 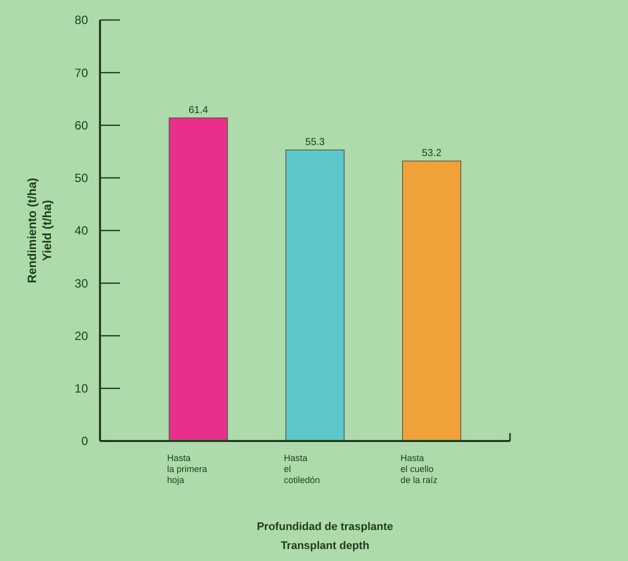 I want to click on y-tick-label: 70, so click(x=81, y=73).